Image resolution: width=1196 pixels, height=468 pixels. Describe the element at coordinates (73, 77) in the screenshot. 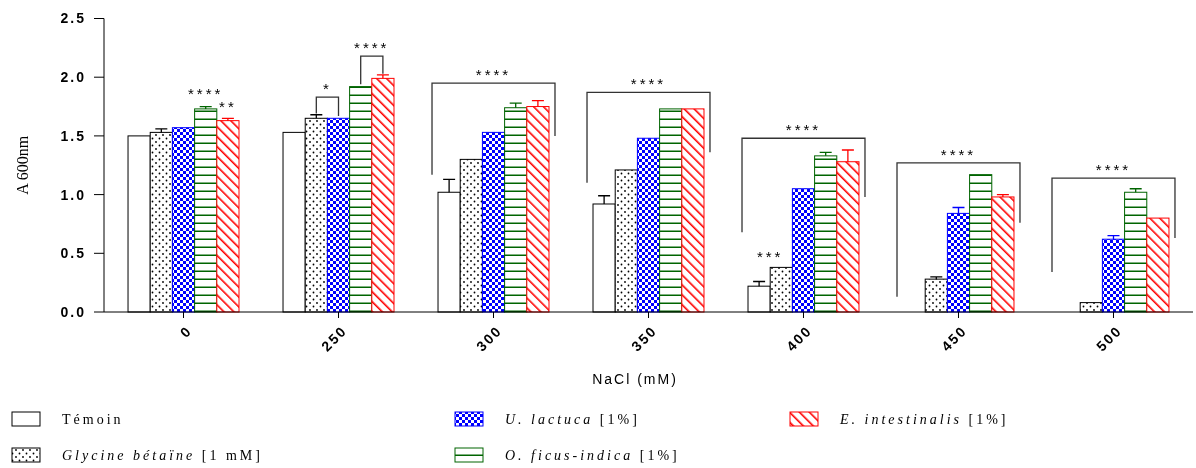

I see `y-tick-label: 2.0` at that location.